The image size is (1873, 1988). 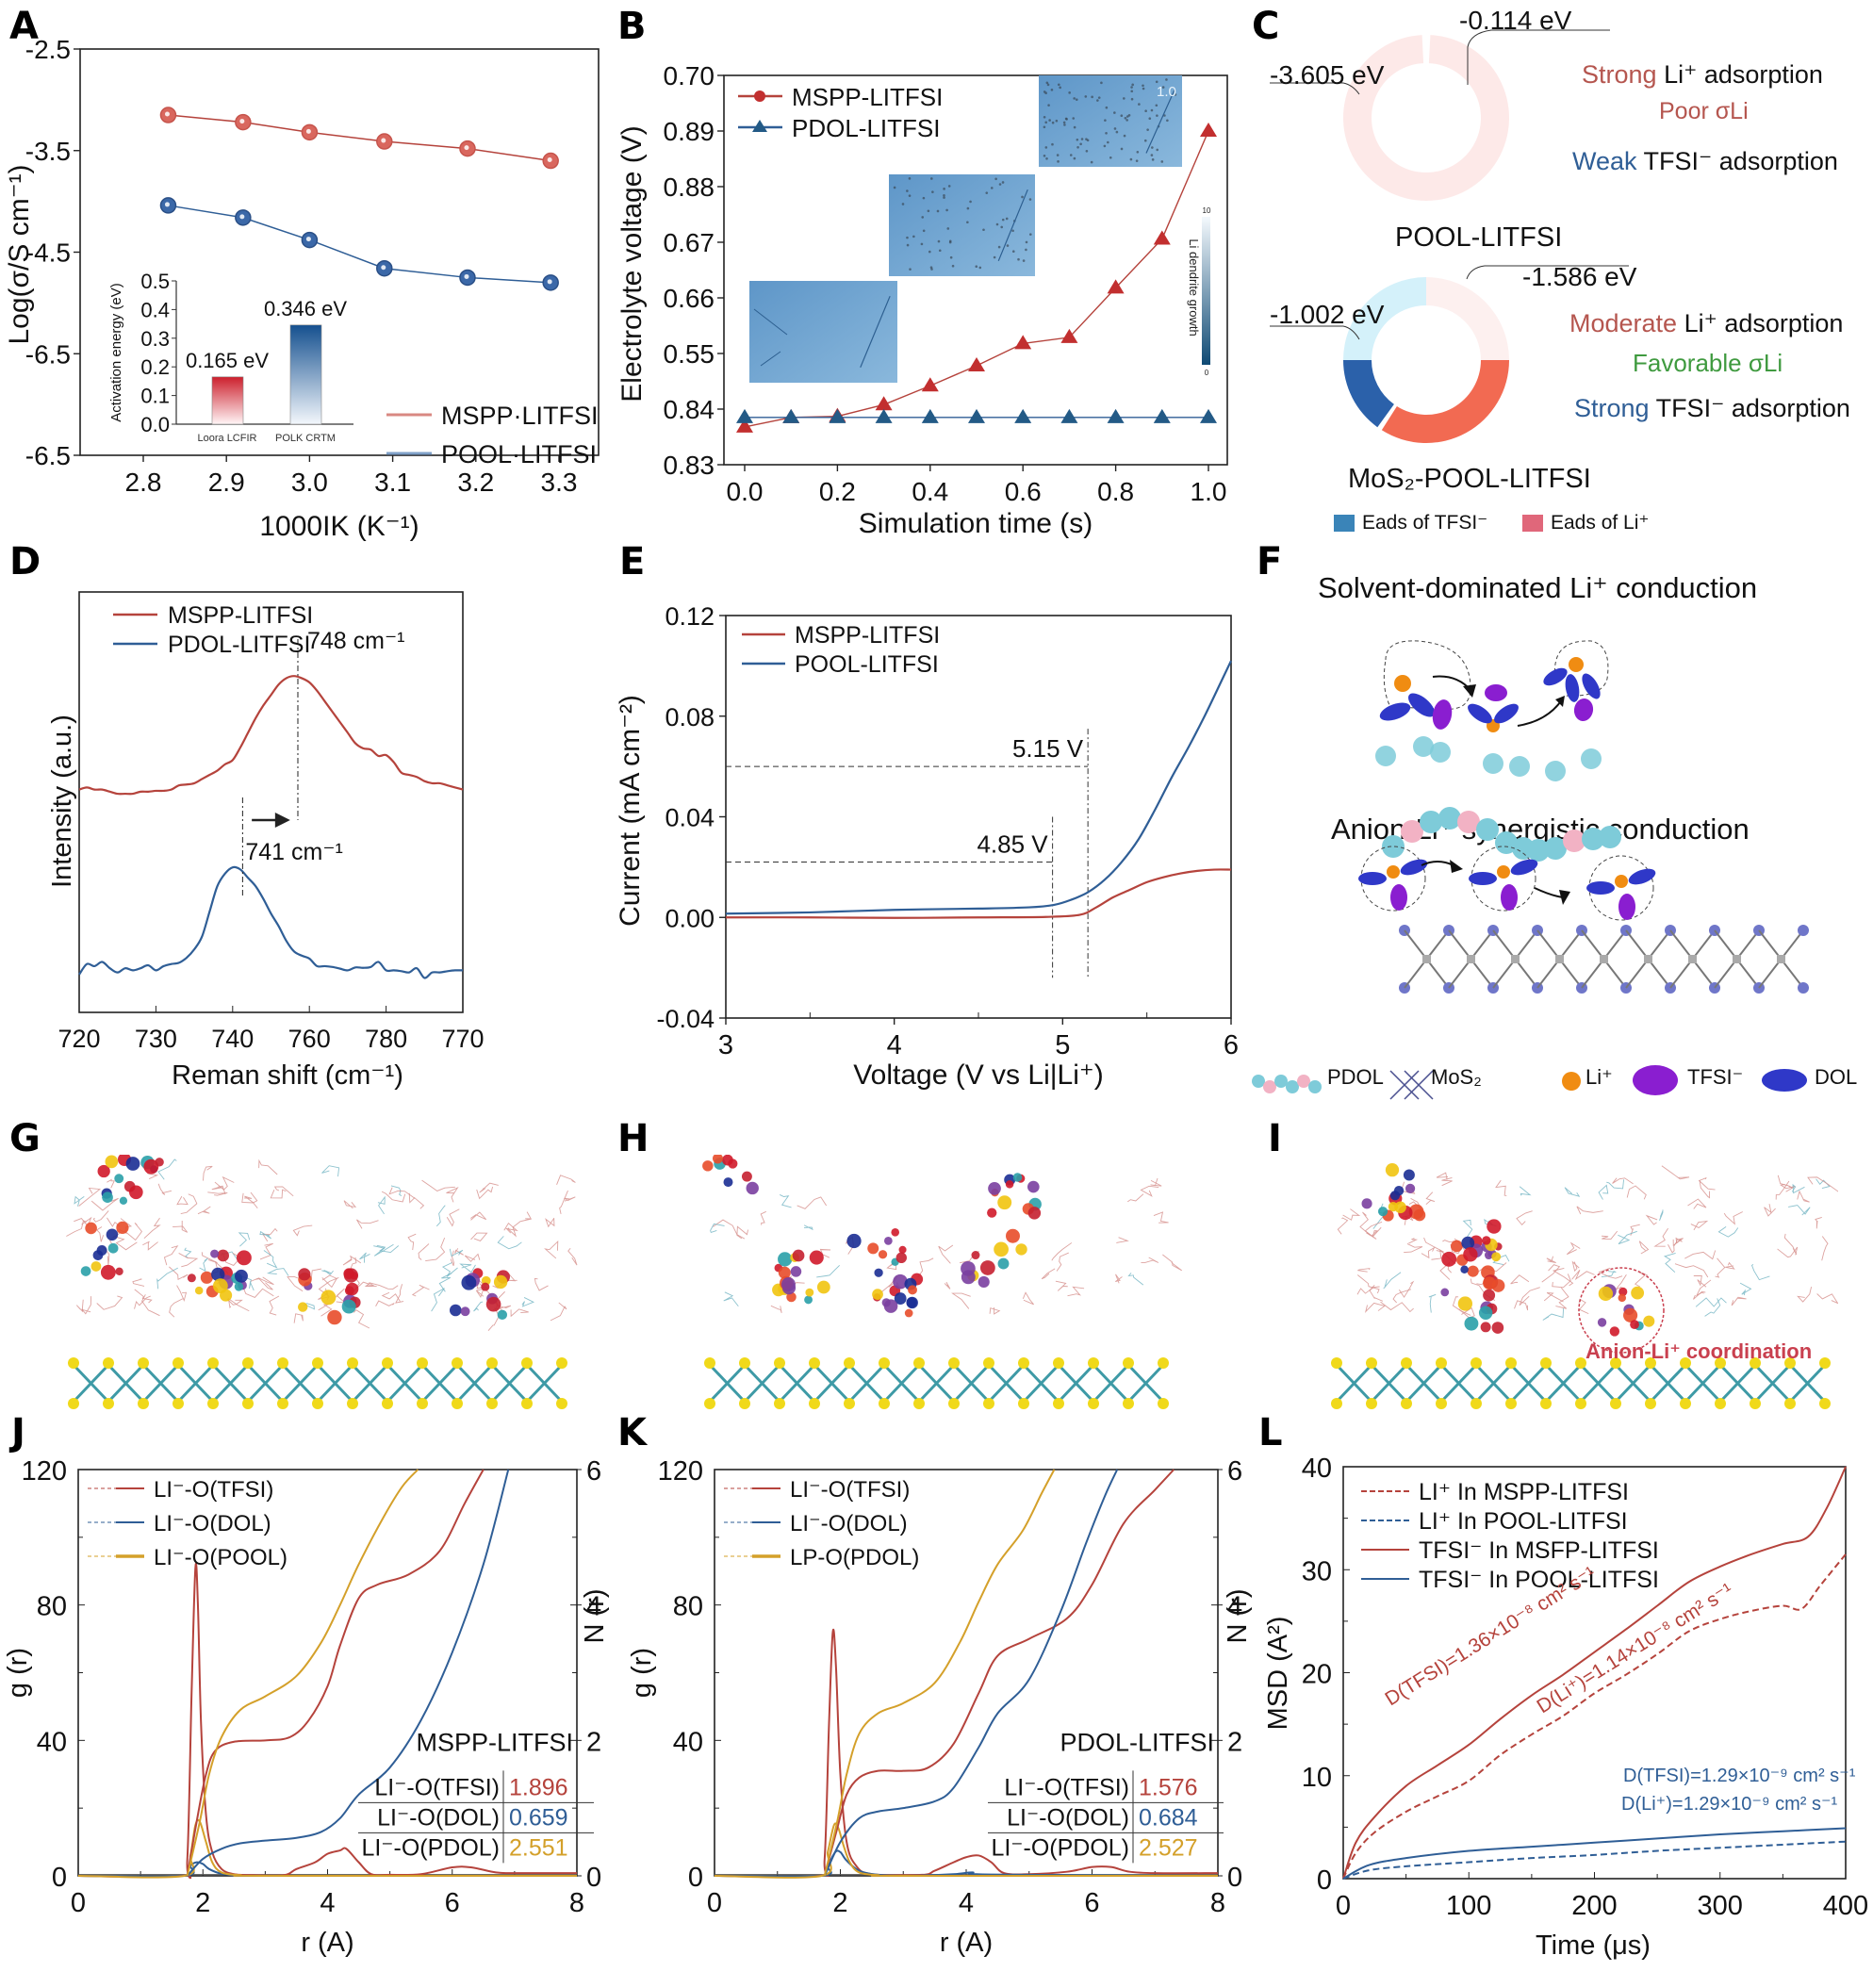 I want to click on y-tick-label: 10, so click(x=1317, y=1778).